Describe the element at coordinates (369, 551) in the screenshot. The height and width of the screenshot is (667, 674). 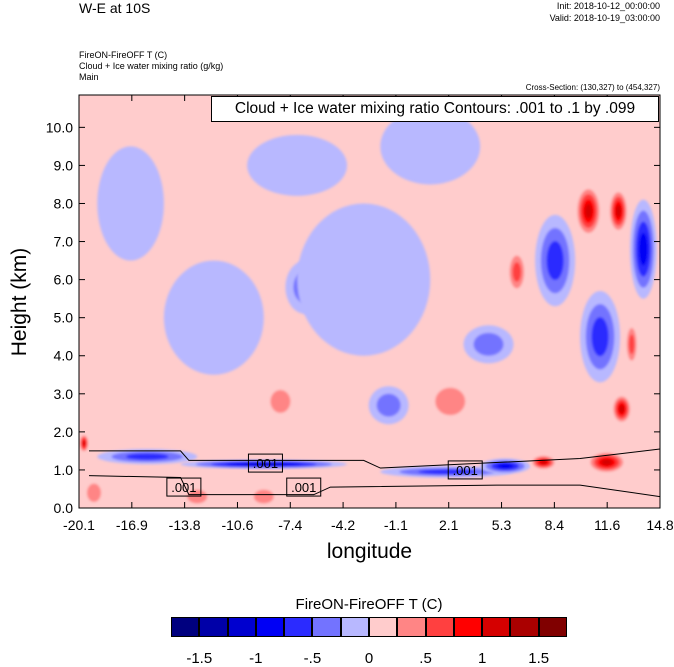
I see `x-axis-label: longitude` at that location.